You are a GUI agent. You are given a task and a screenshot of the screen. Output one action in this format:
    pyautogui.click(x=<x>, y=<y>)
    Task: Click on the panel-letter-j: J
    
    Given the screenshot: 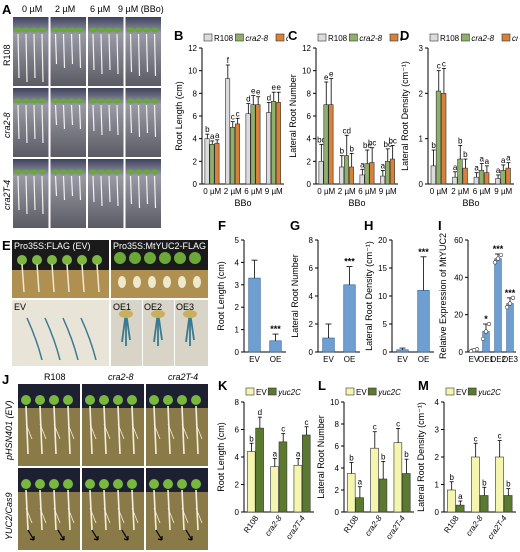 What is the action you would take?
    pyautogui.click(x=6, y=379)
    